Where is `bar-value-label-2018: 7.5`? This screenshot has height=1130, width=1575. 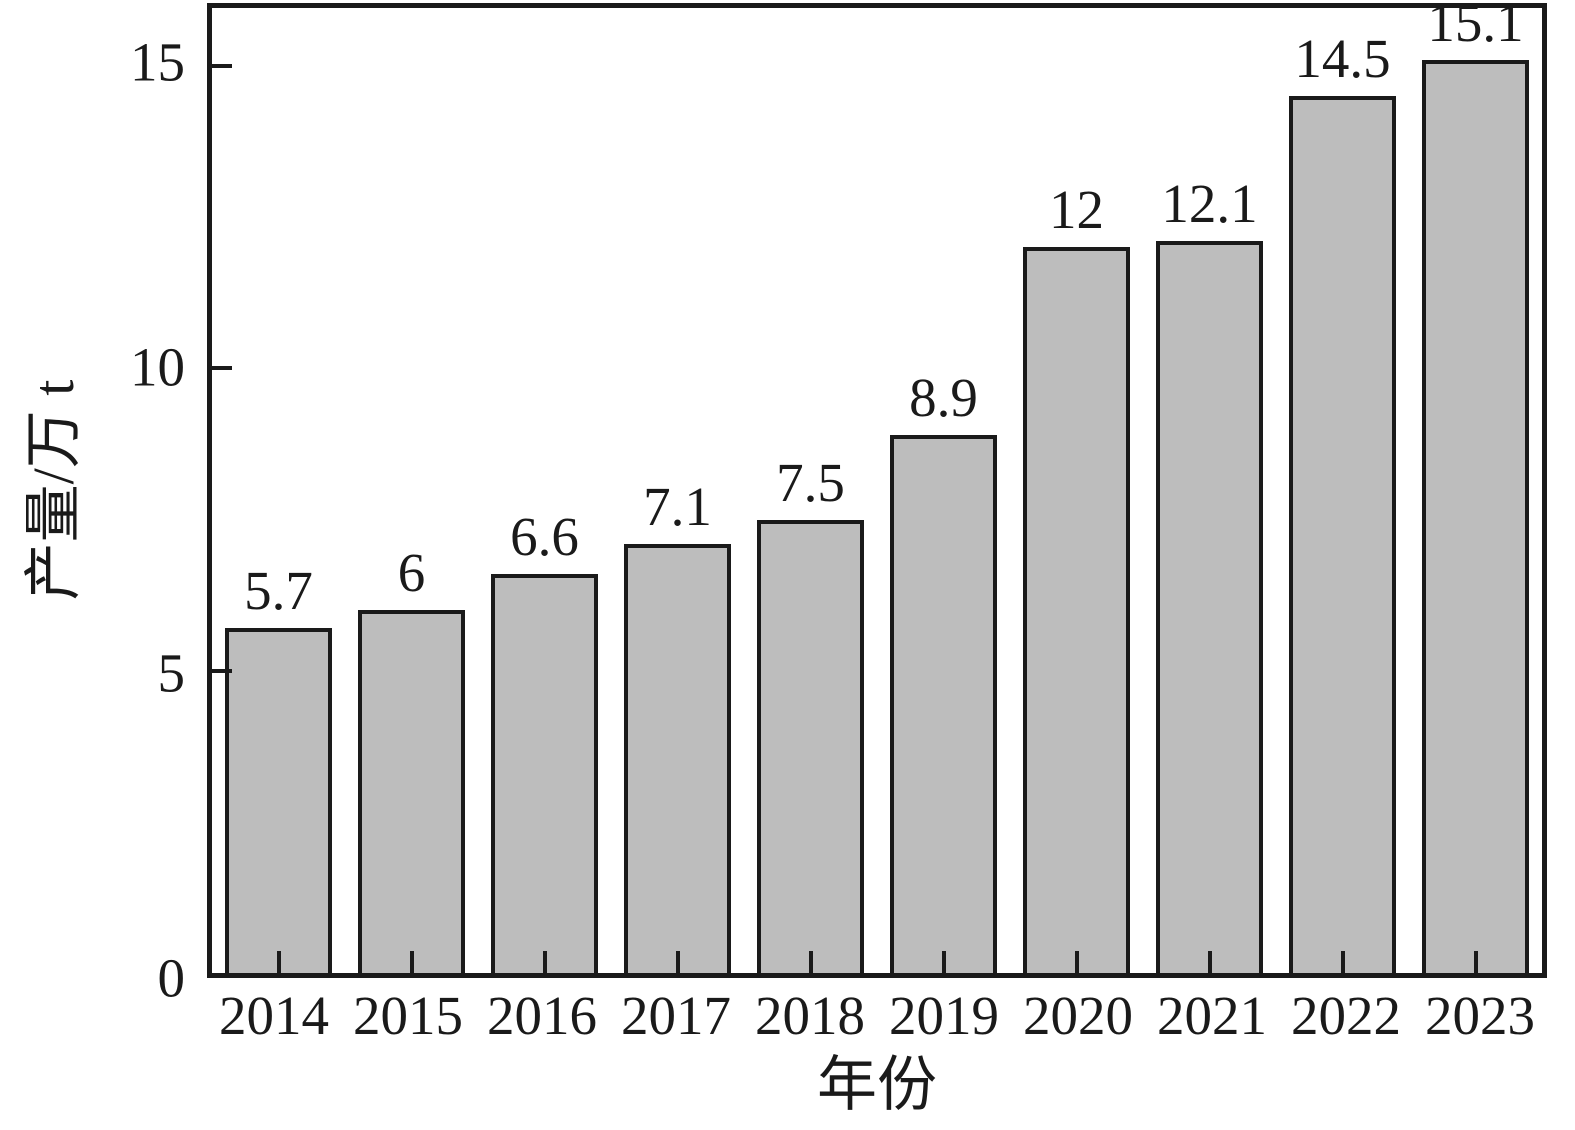
bar-value-label-2018: 7.5 is located at coordinates (810, 482).